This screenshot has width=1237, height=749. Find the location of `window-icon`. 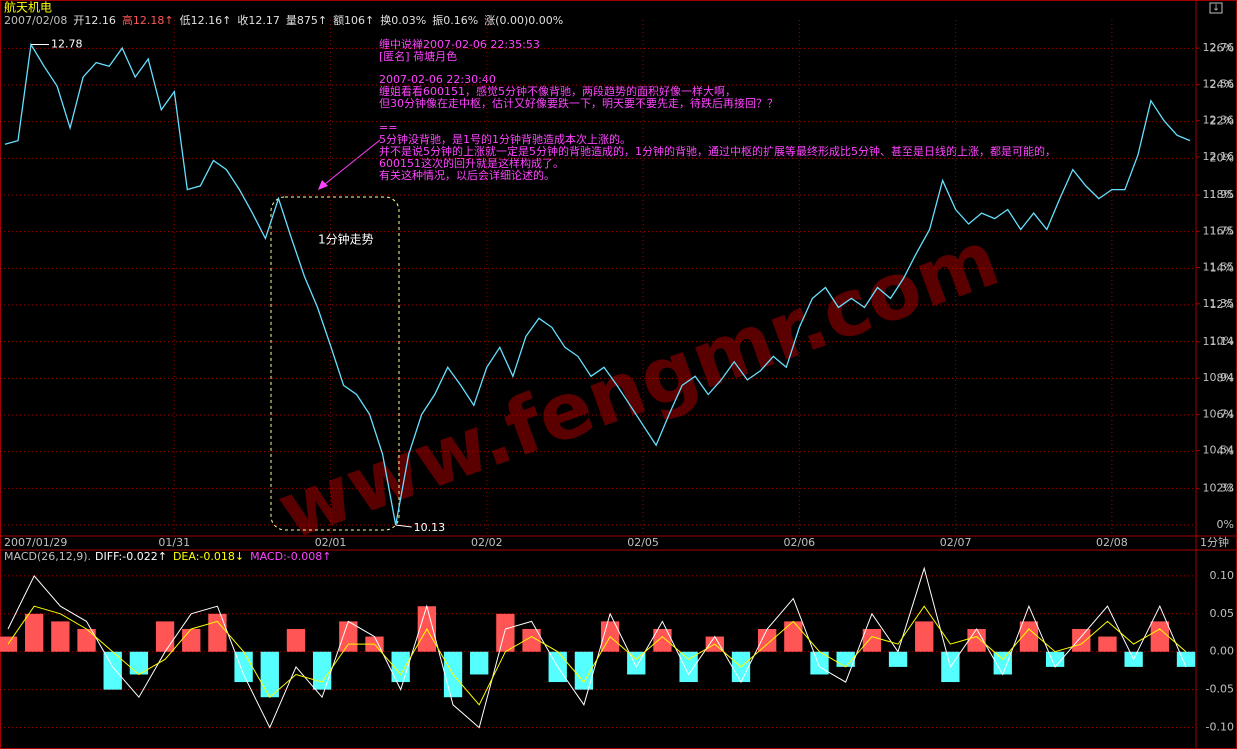

window-icon is located at coordinates (1216, 8).